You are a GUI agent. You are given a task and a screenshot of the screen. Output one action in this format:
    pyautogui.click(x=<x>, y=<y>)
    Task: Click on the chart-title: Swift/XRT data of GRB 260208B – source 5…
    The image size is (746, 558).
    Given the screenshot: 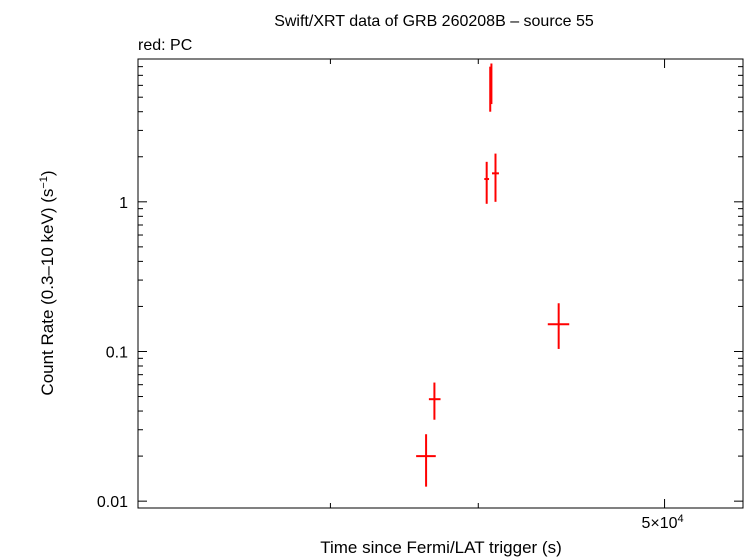 What is the action you would take?
    pyautogui.click(x=434, y=21)
    